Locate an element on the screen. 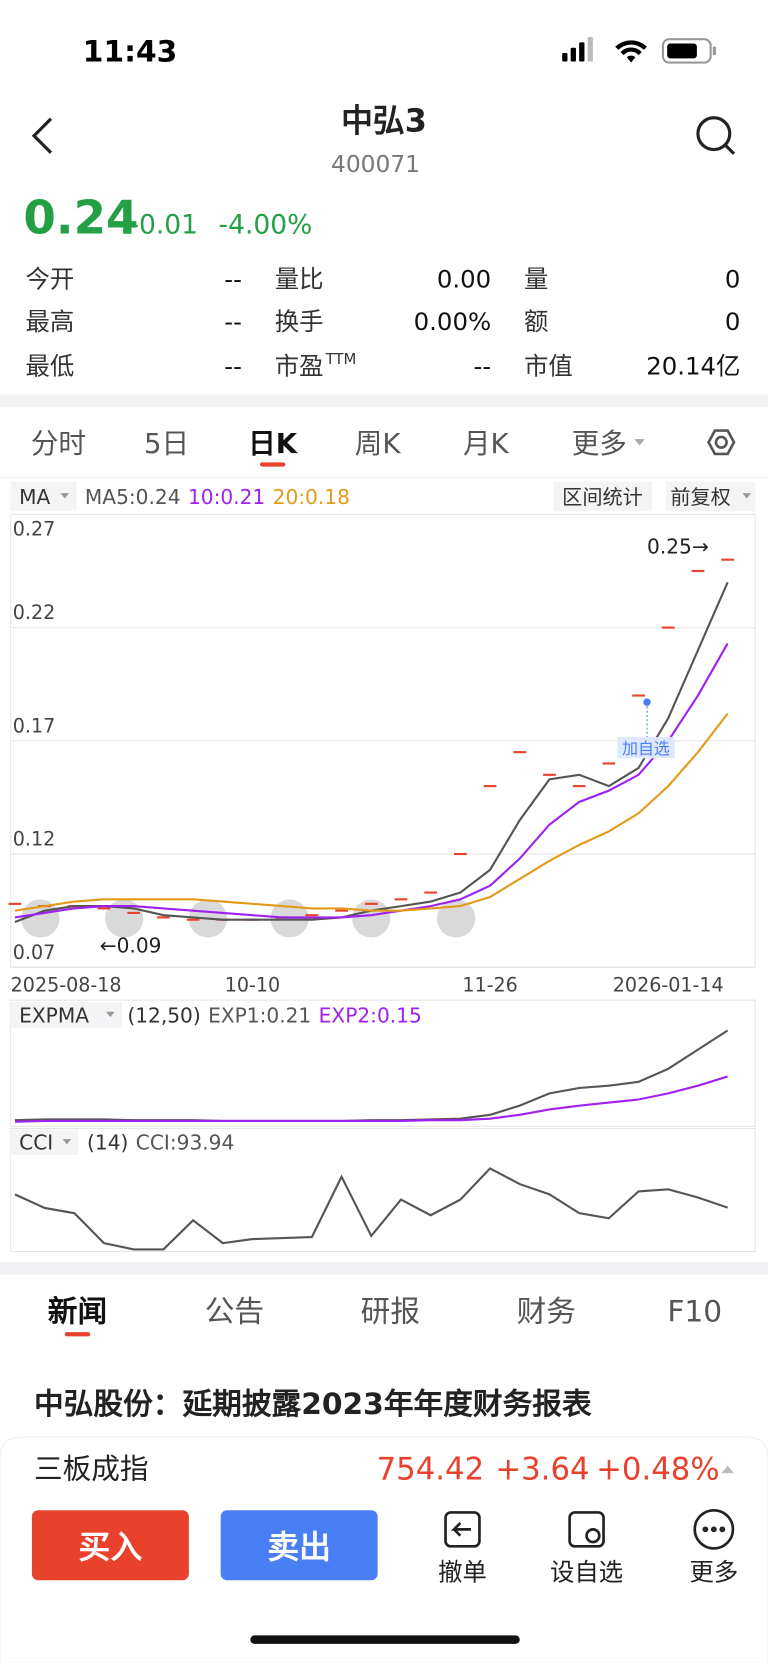 This screenshot has width=768, height=1663. sell-label: 卖出 is located at coordinates (299, 1547).